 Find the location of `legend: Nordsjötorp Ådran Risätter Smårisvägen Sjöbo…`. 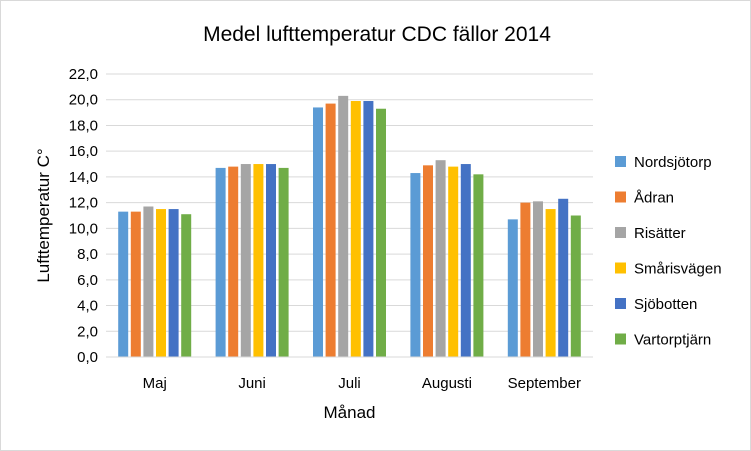

legend: Nordsjötorp Ådran Risätter Smårisvägen Sjöbo… is located at coordinates (668, 251).